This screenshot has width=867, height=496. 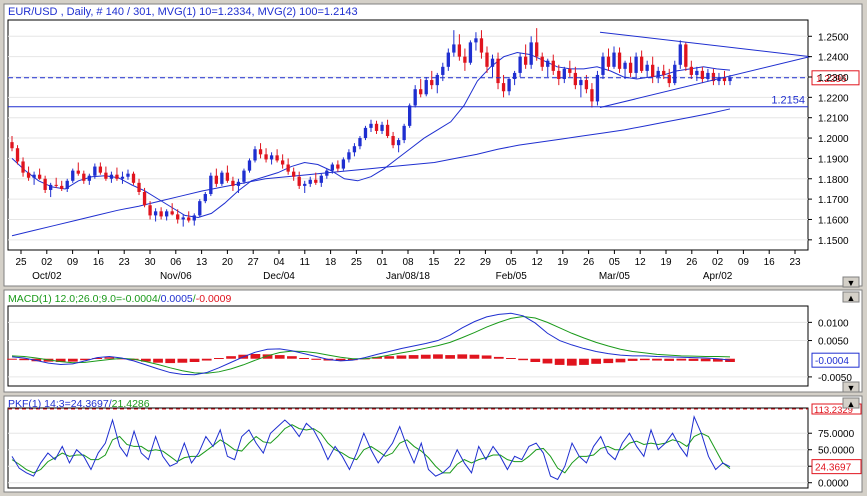 What do you see at coordinates (831, 79) in the screenshot?
I see `current-price-label: 1.2296` at bounding box center [831, 79].